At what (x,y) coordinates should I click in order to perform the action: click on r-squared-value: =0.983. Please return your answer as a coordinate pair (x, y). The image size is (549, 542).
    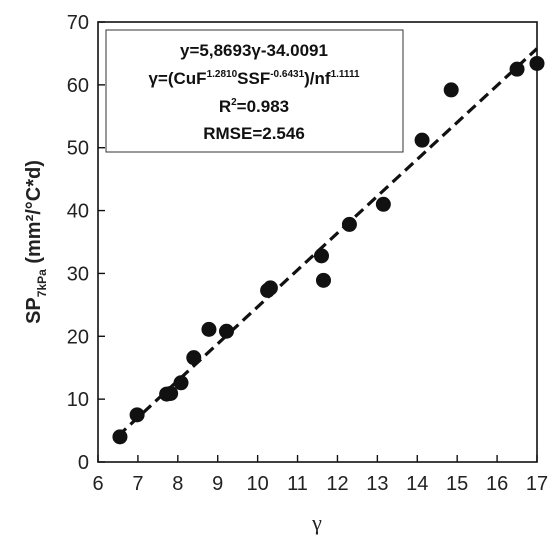
    Looking at the image, I should click on (263, 106).